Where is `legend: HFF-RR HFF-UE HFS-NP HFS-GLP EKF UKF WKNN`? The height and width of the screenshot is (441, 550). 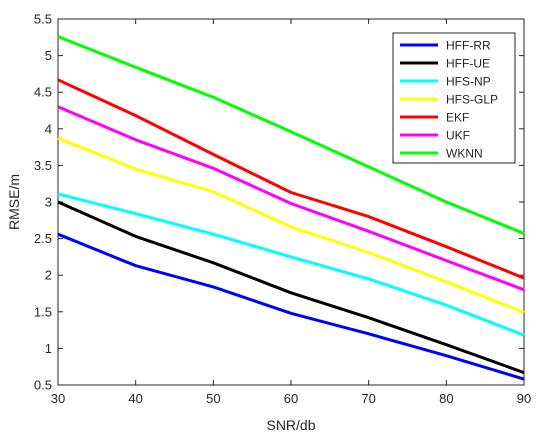 legend: HFF-RR HFF-UE HFS-NP HFS-GLP EKF UKF WKNN is located at coordinates (454, 98).